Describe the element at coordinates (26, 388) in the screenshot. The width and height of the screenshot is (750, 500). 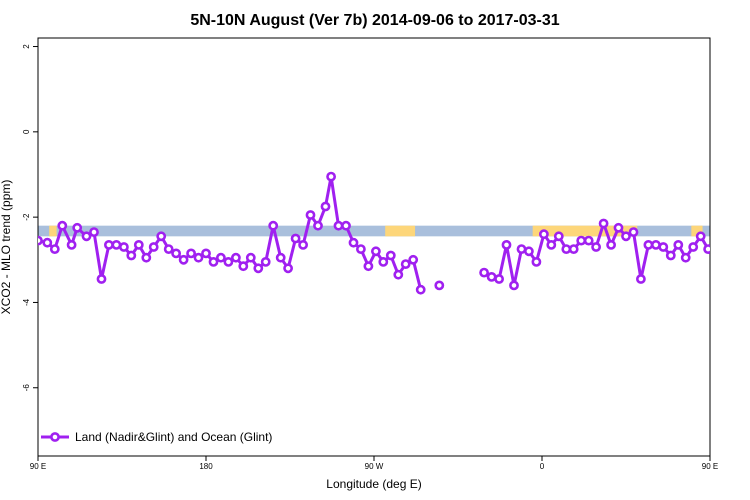
I see `y-tick-label: -6` at that location.